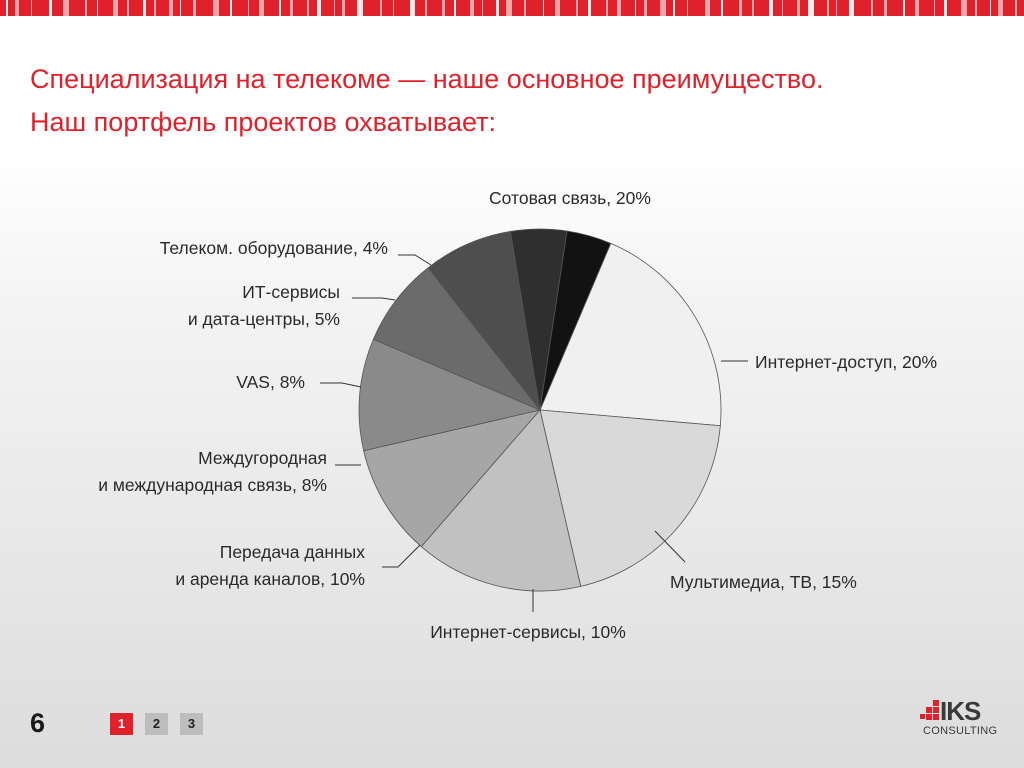 The width and height of the screenshot is (1024, 768). Describe the element at coordinates (512, 8) in the screenshot. I see `top-decorative-stripe` at that location.